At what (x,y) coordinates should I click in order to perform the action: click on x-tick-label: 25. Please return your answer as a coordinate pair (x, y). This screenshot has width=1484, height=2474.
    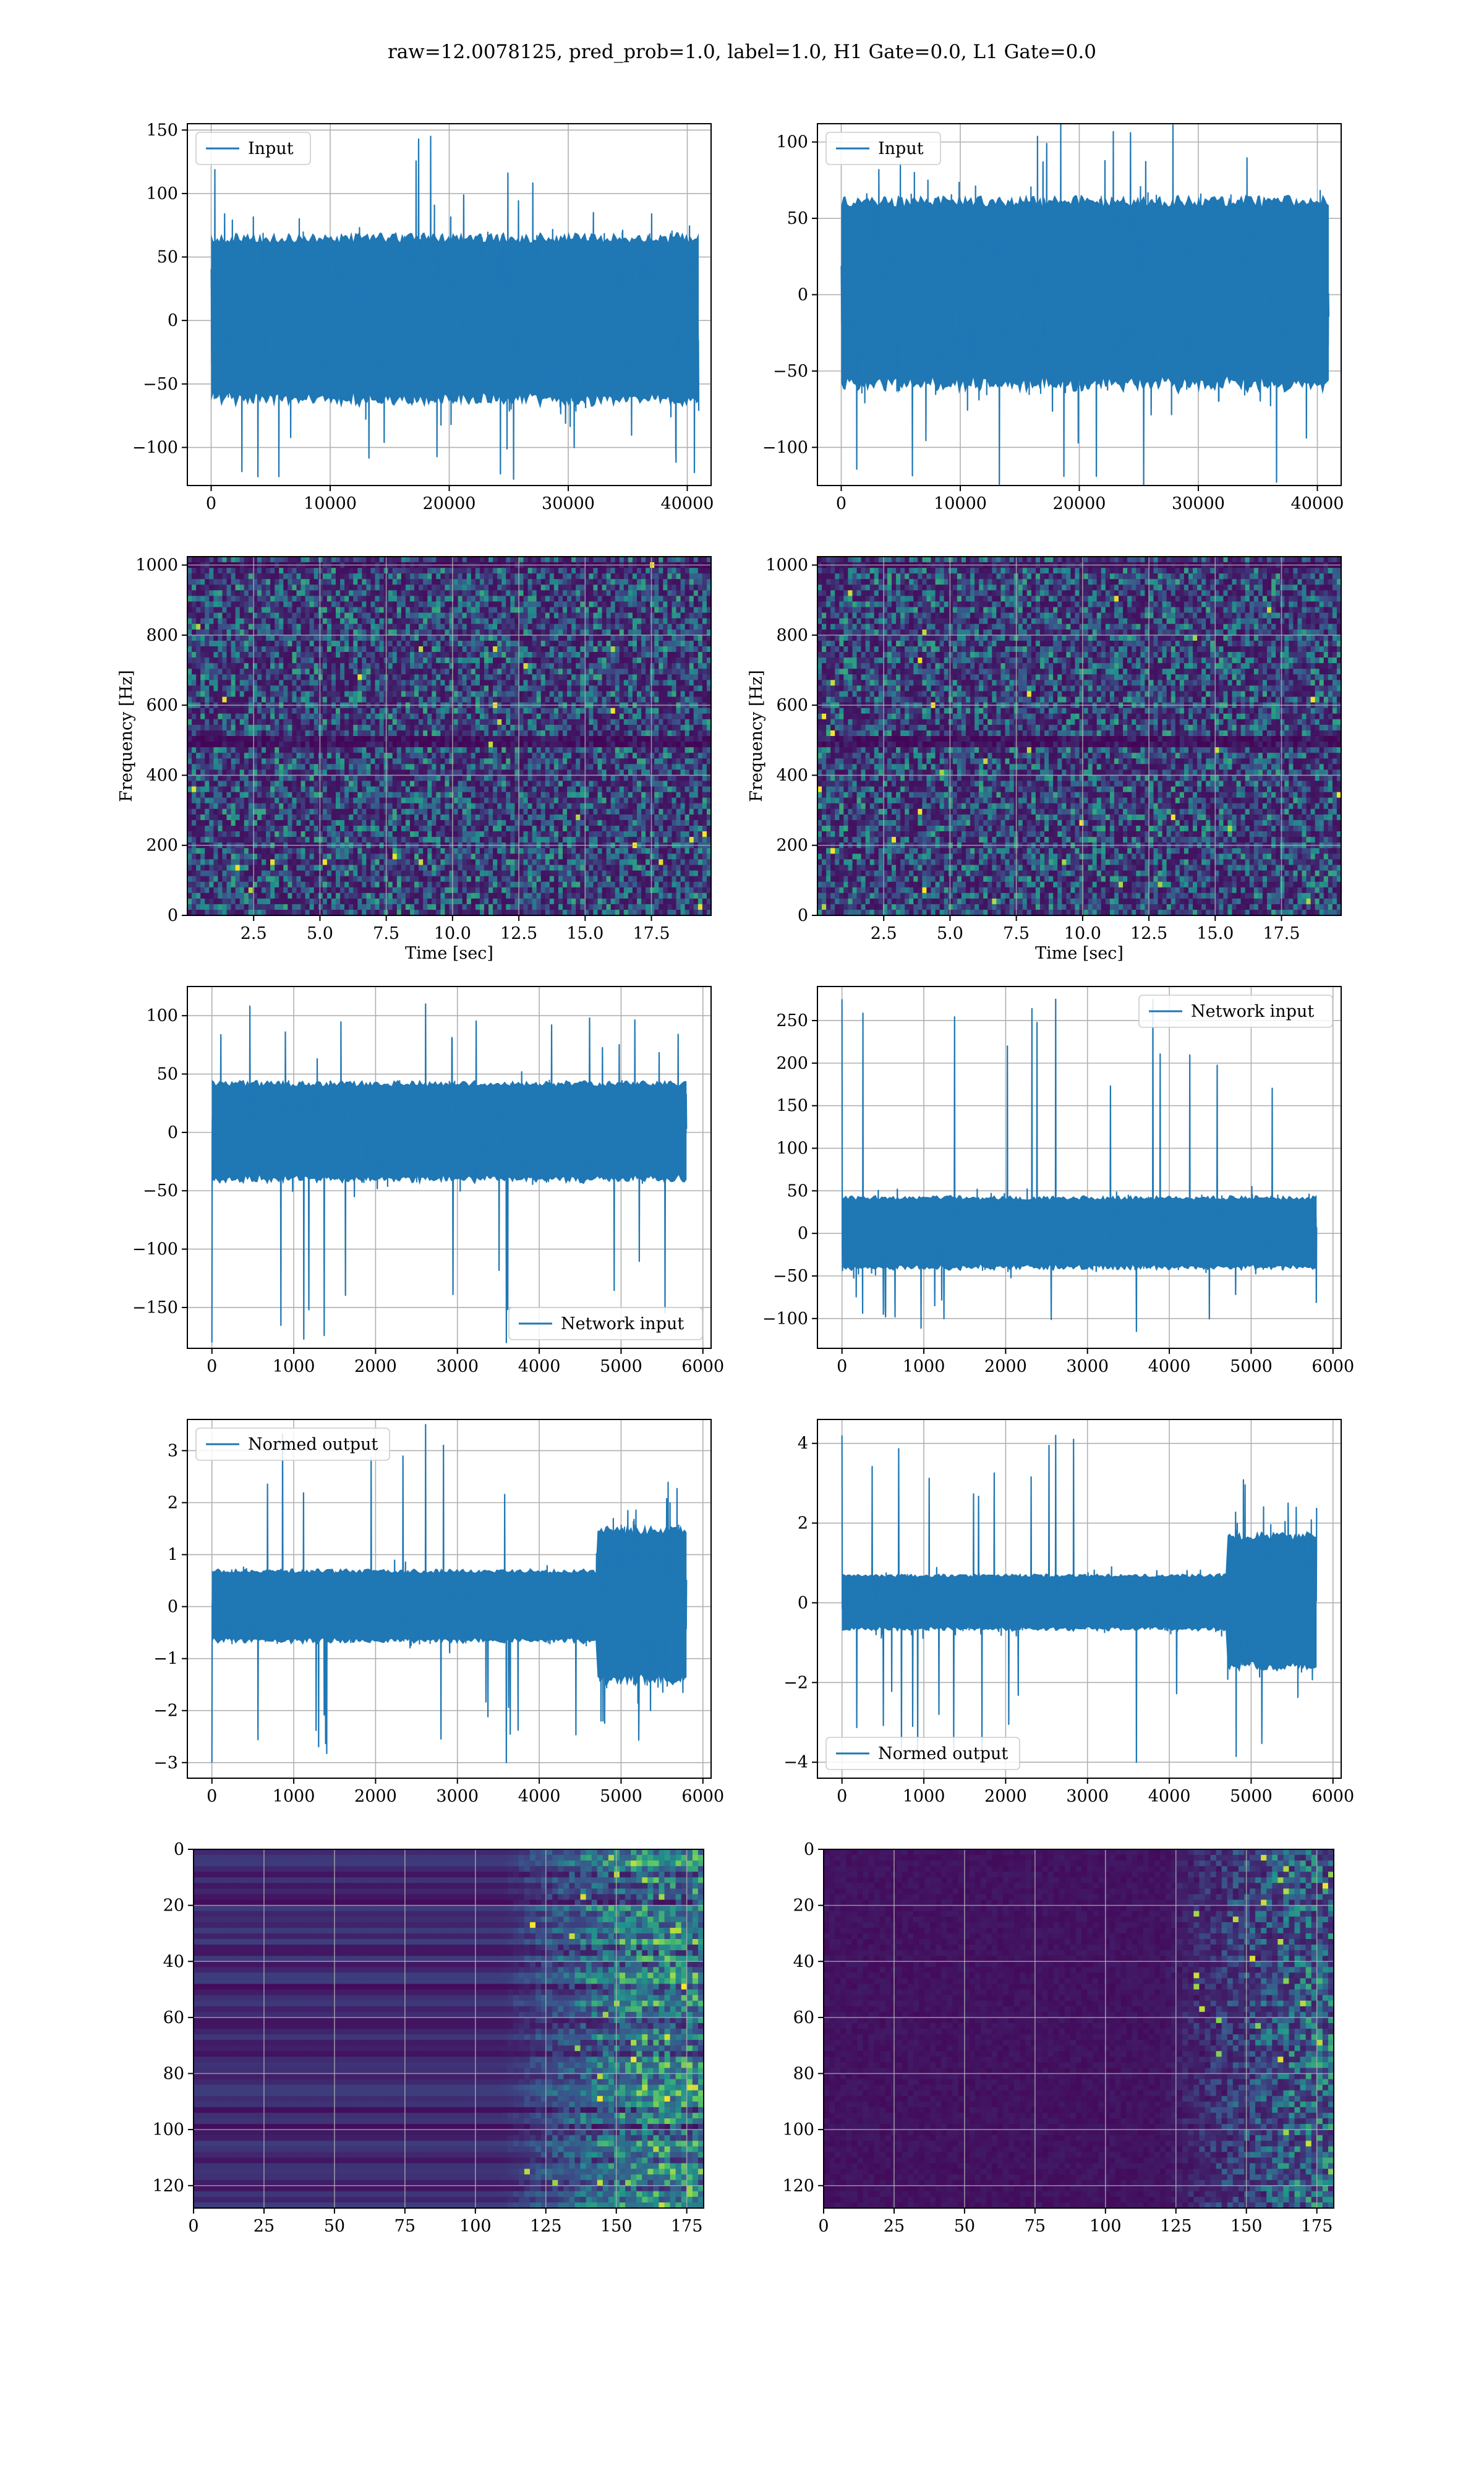
    Looking at the image, I should click on (264, 2226).